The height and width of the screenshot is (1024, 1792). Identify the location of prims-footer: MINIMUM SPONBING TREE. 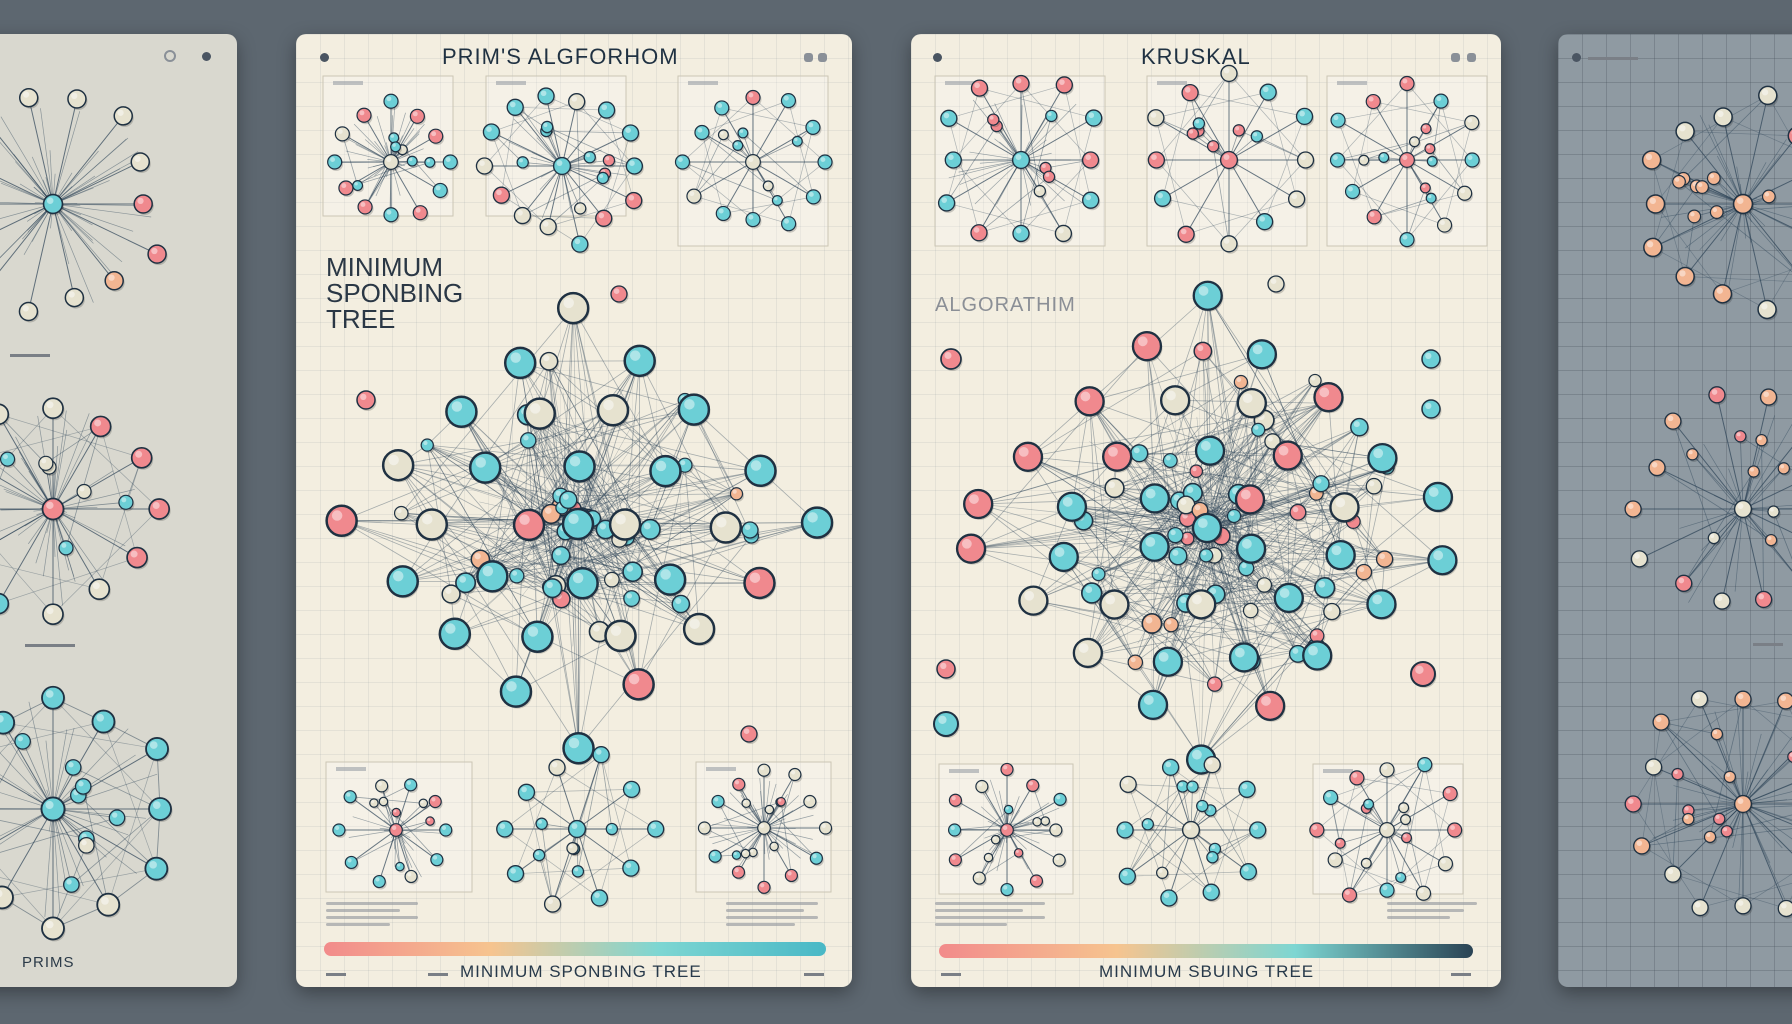
(581, 971).